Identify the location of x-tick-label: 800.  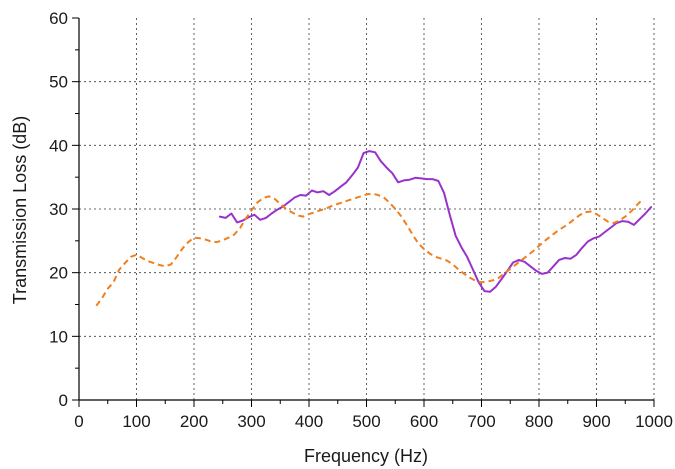
(539, 421).